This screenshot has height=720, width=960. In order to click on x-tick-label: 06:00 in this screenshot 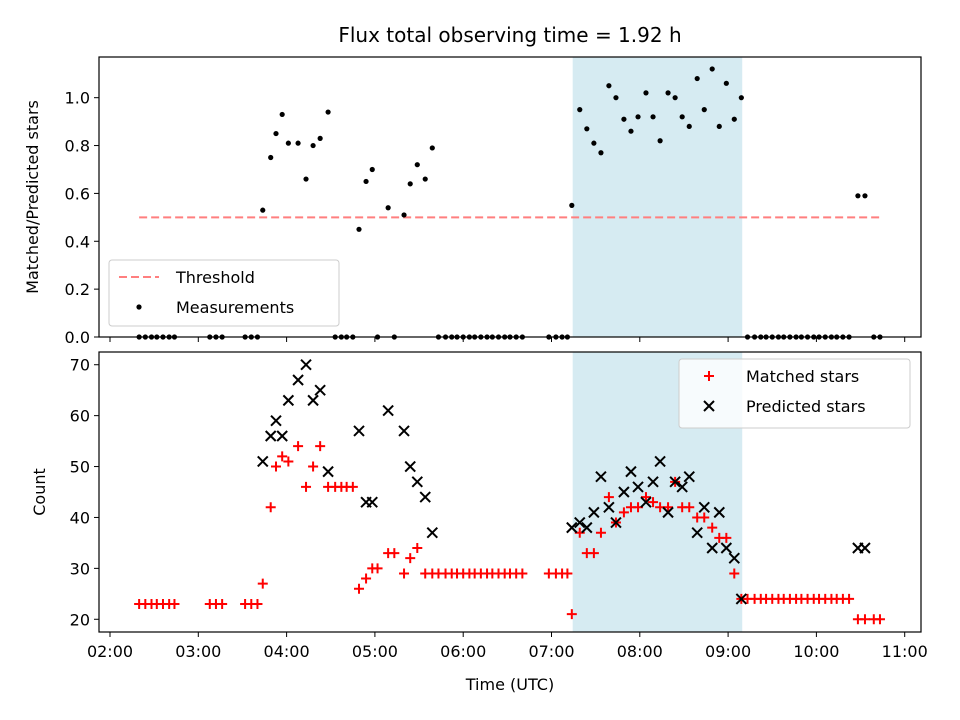, I will do `click(463, 651)`.